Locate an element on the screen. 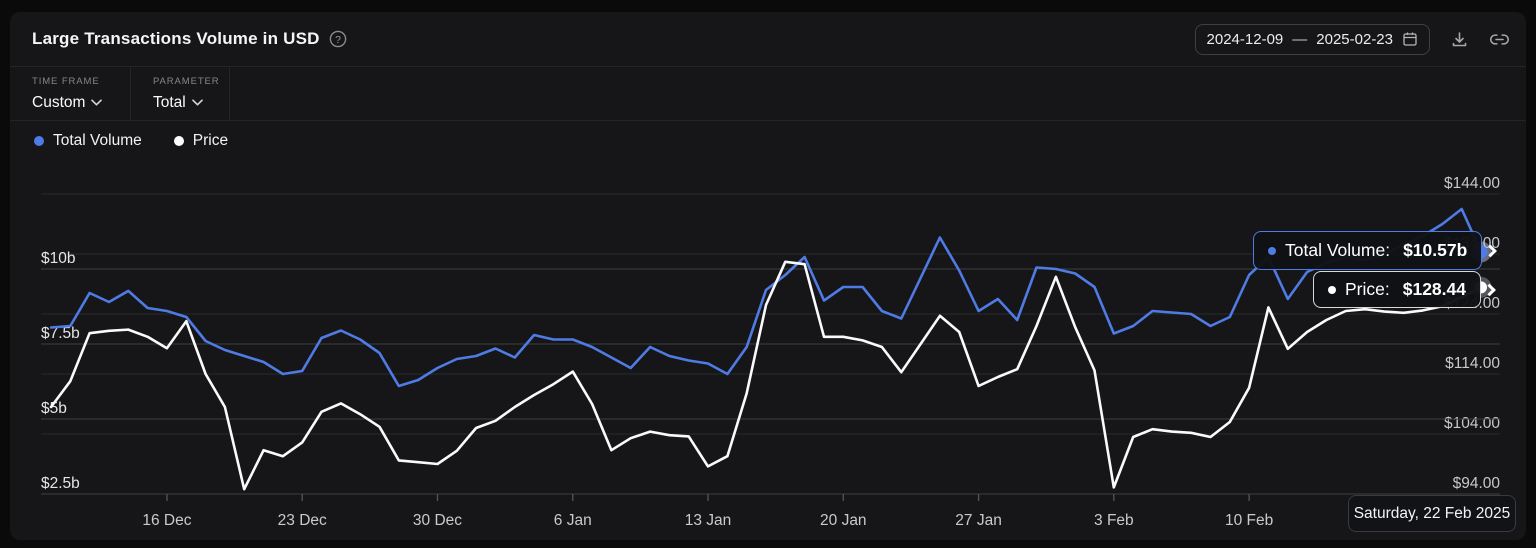  x-axis-label: 30 Dec is located at coordinates (437, 520).